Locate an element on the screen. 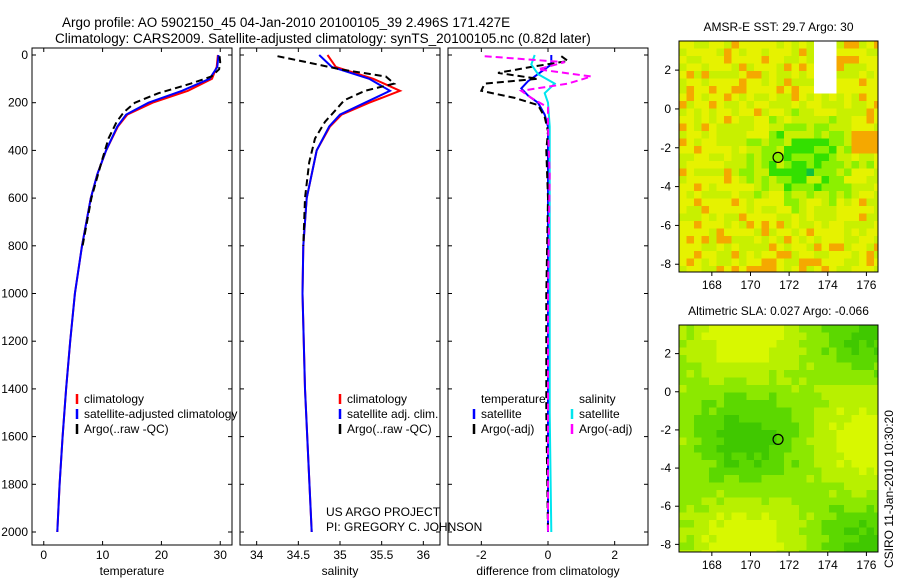 The width and height of the screenshot is (900, 580). map-x-tick-label: 170 is located at coordinates (750, 285).